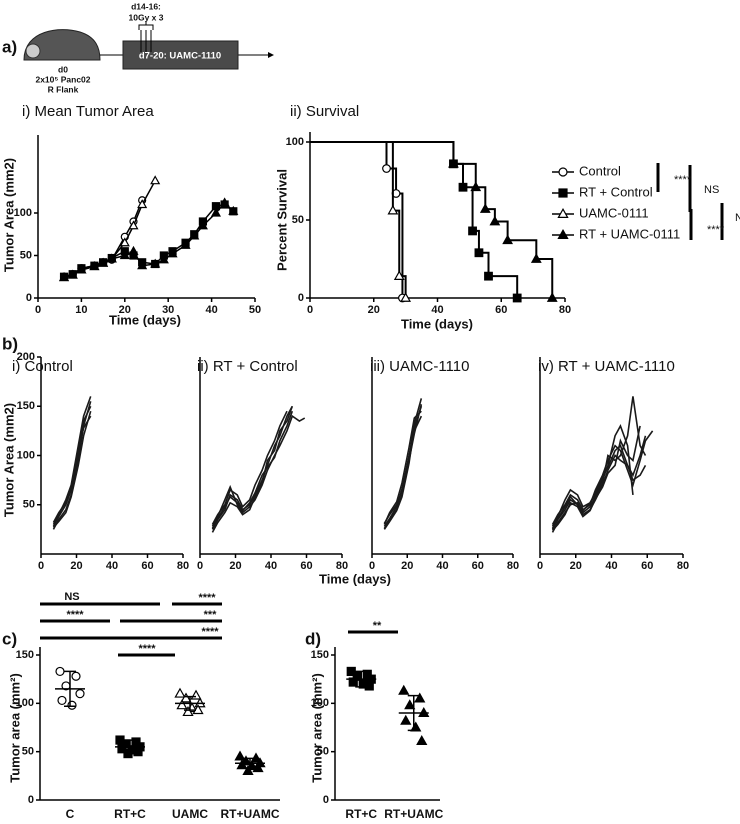 Image resolution: width=740 pixels, height=824 pixels. Describe the element at coordinates (432, 219) in the screenshot. I see `survival-curve` at that location.